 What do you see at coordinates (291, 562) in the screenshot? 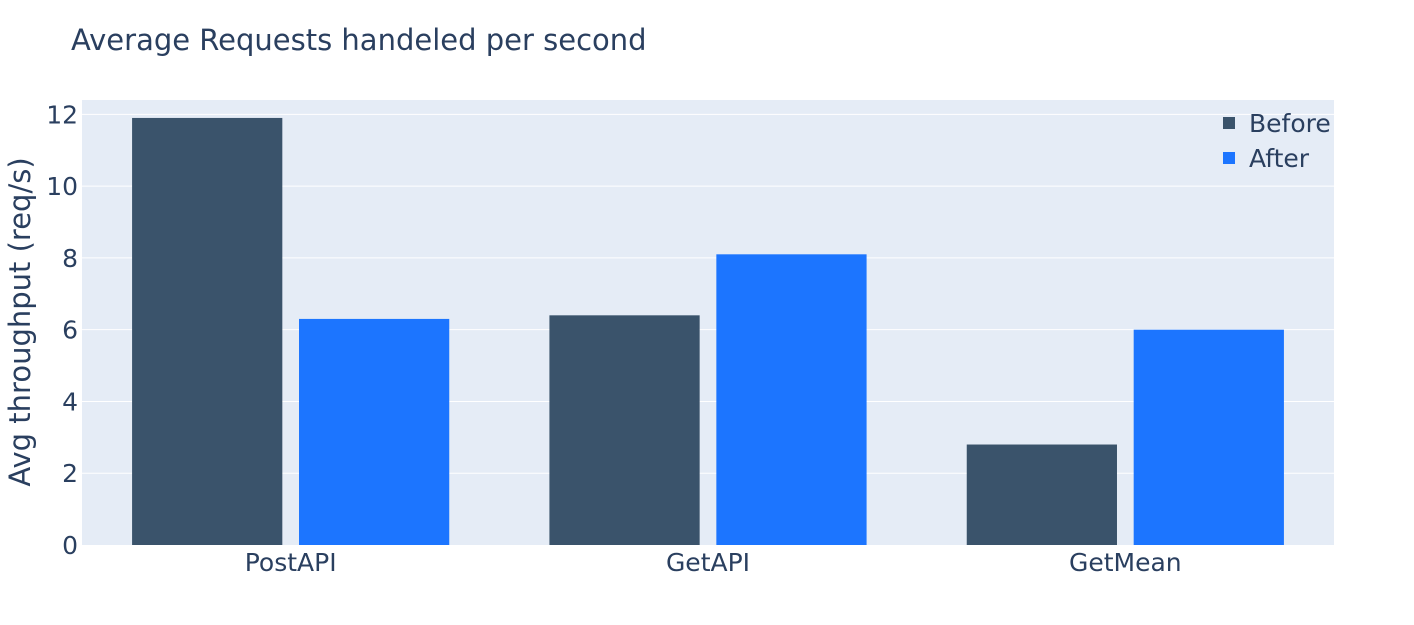
I see `x-tick-label: PostAPI` at bounding box center [291, 562].